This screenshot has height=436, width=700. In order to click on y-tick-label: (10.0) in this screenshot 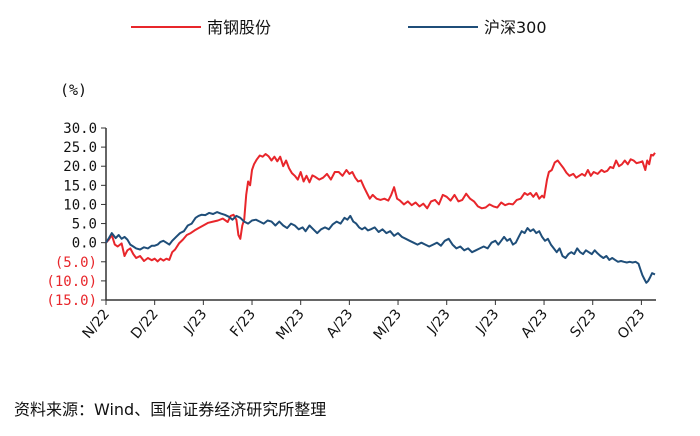, I will do `click(71, 282)`.